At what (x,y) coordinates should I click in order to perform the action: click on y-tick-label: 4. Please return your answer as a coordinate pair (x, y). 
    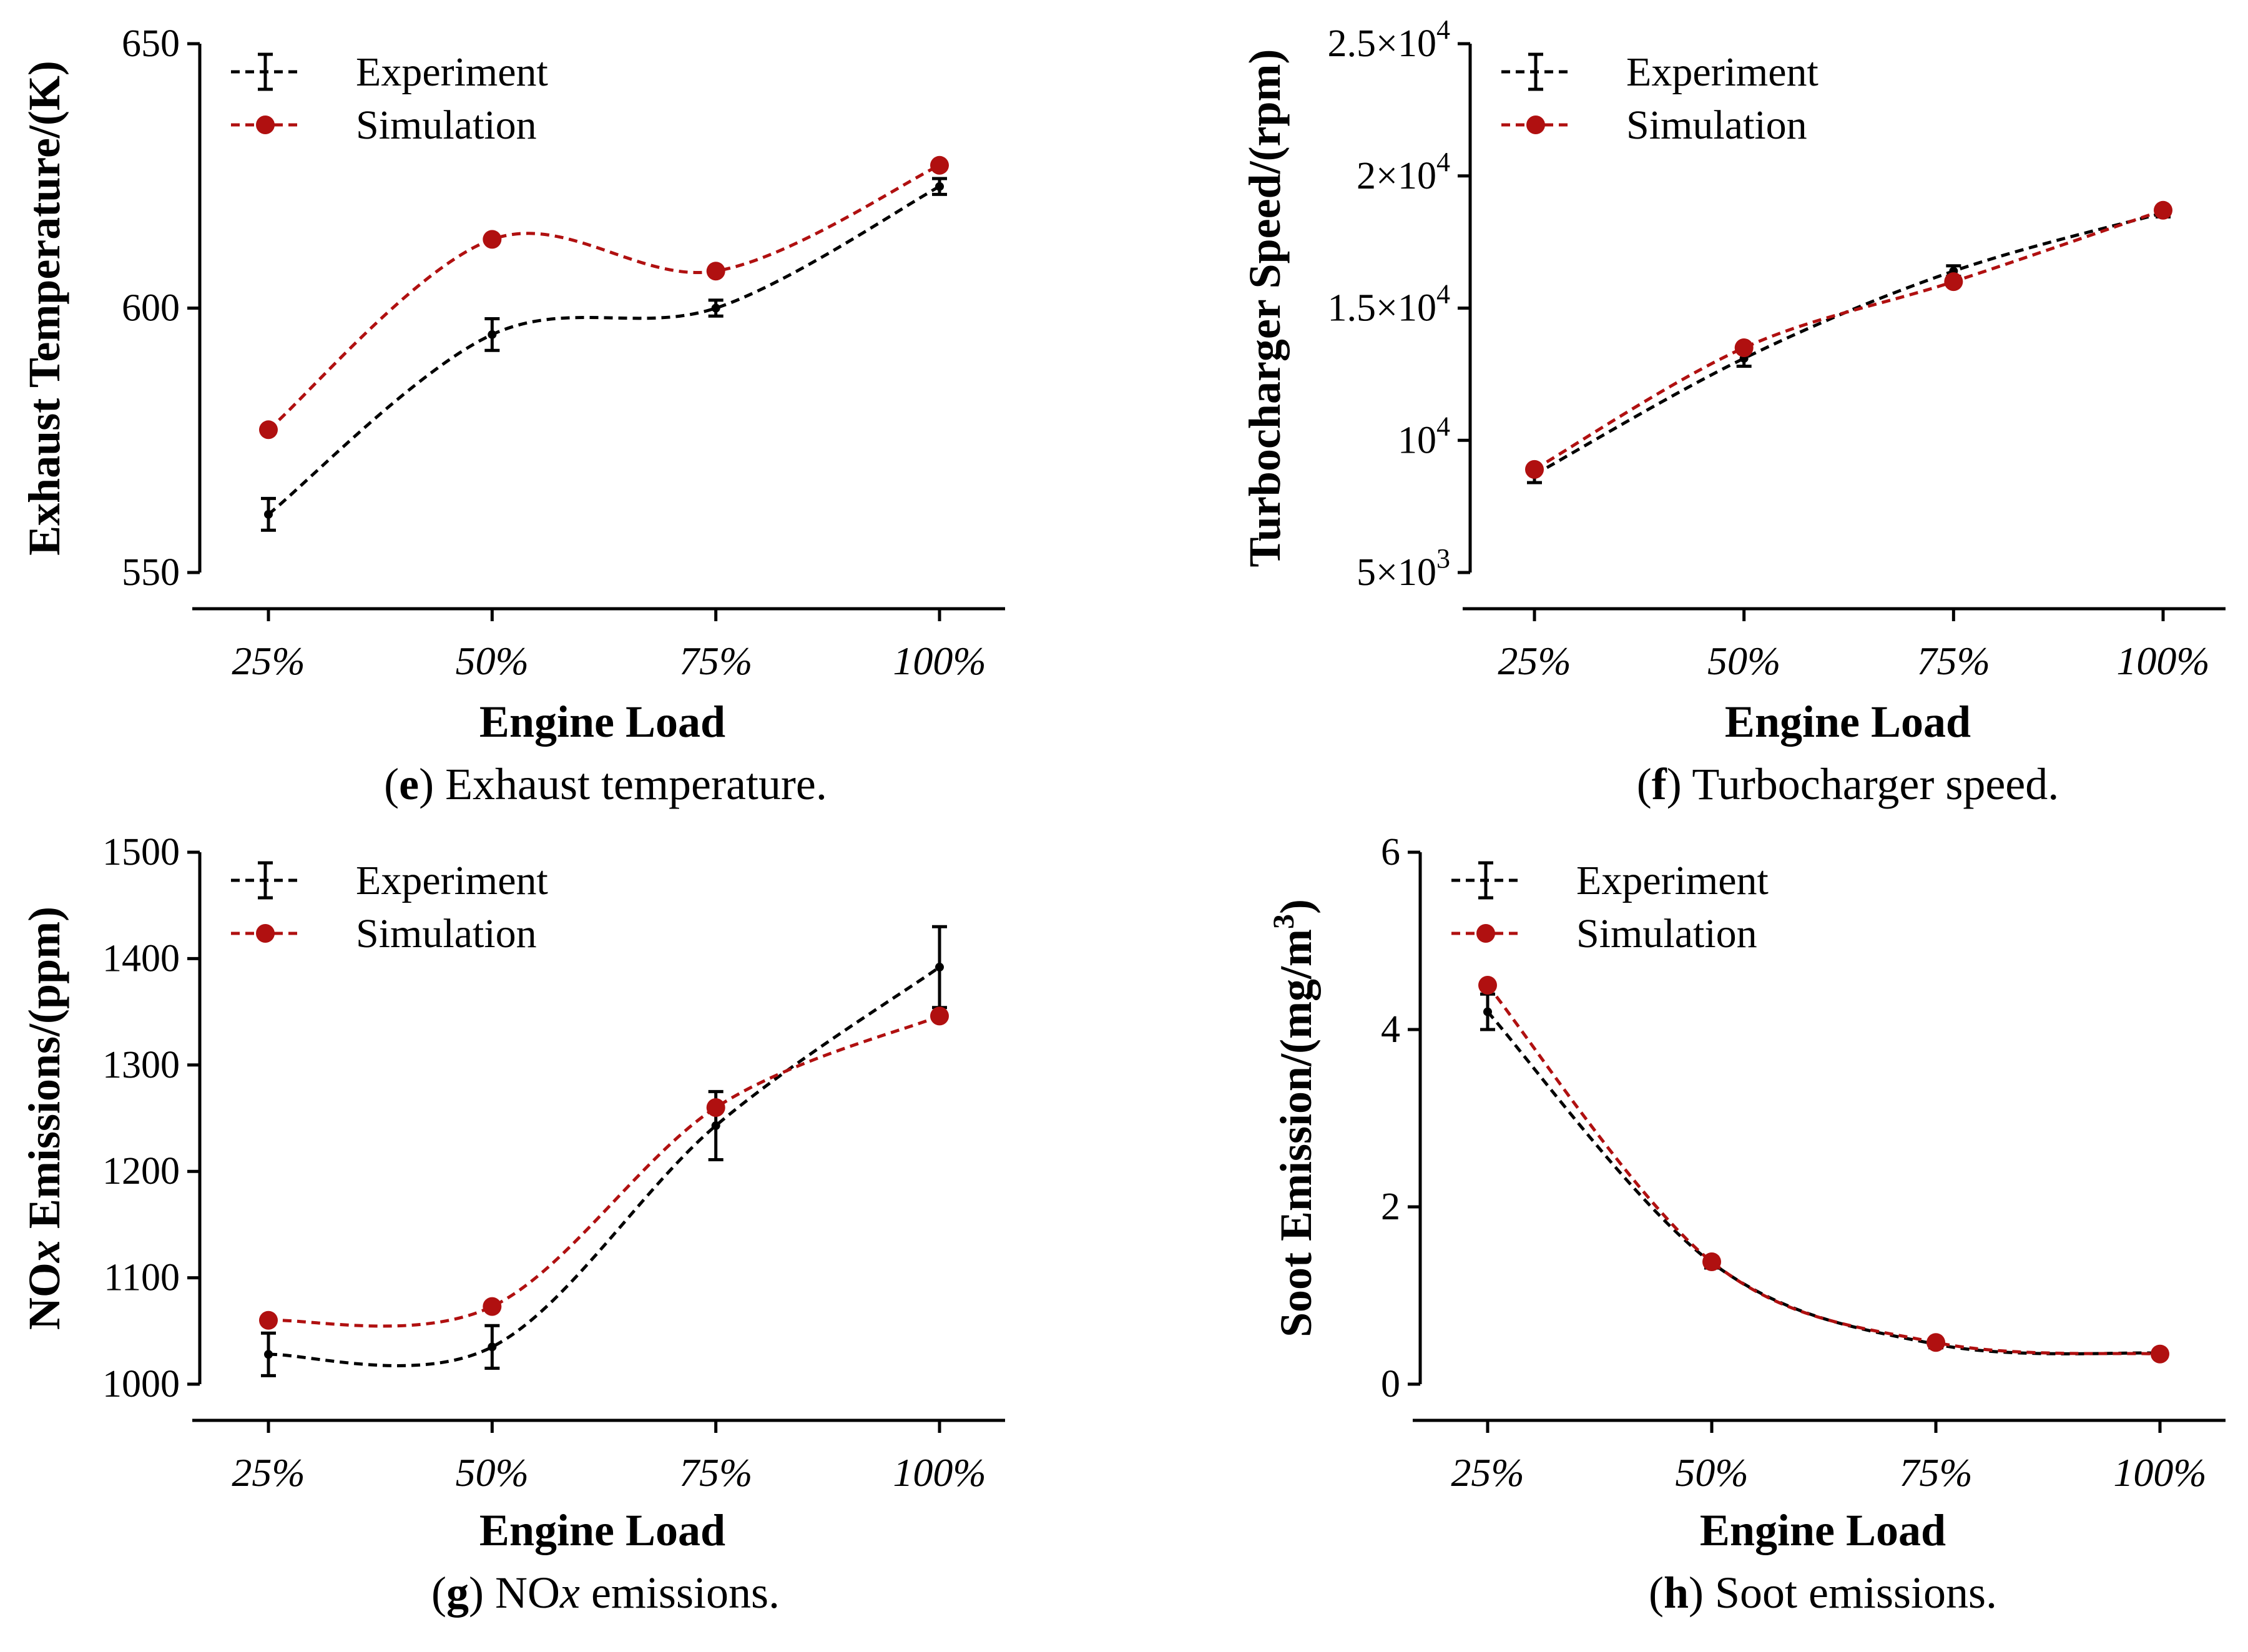
    Looking at the image, I should click on (1391, 1029).